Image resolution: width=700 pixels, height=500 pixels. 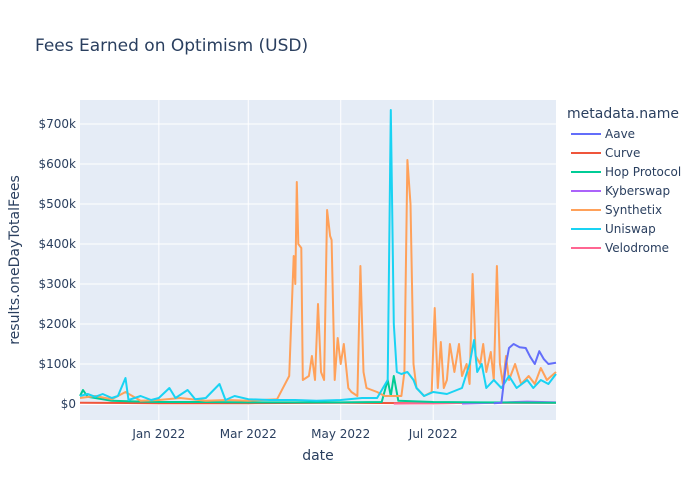 I want to click on legend-item-uniswap: Uniswap, so click(x=613, y=229).